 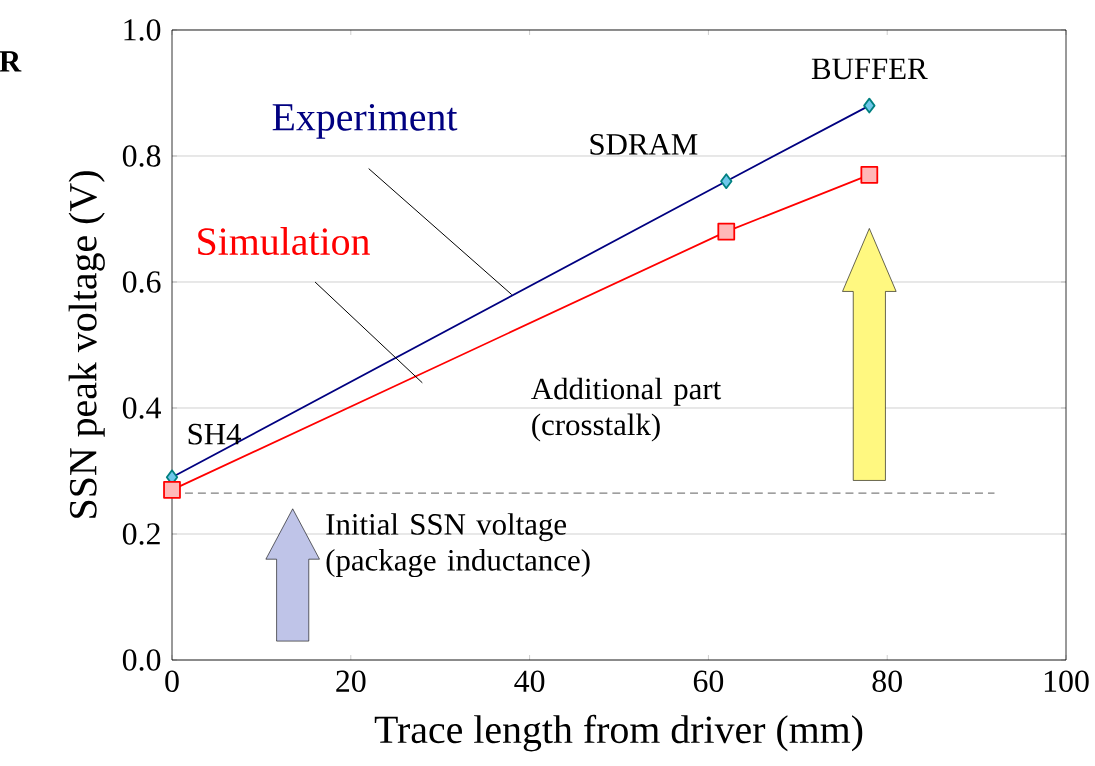 I want to click on x-axis-title: Trace length from driver (mm), so click(x=618, y=733).